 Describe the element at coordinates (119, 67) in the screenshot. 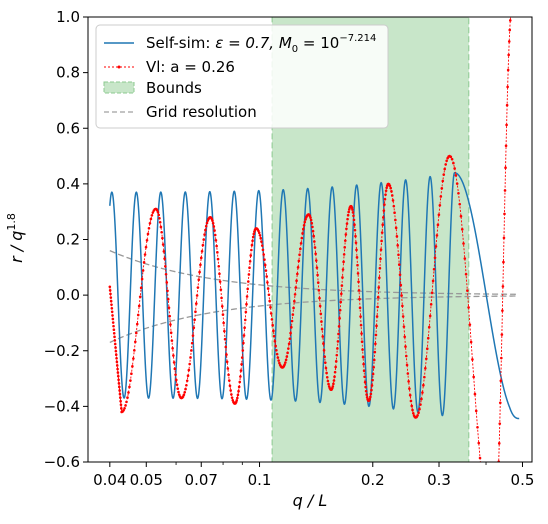

I see `legend-marker-vl` at that location.